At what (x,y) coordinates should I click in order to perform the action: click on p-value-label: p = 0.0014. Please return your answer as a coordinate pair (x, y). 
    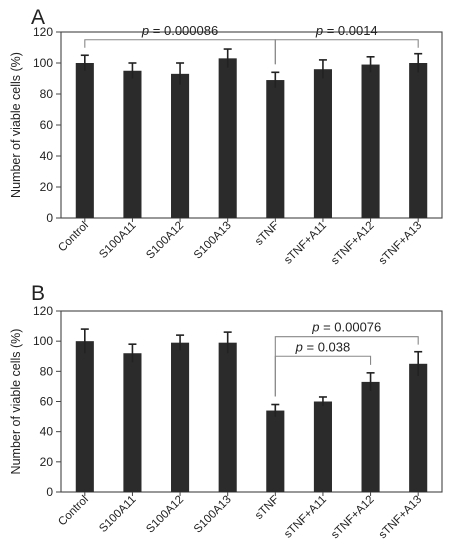
    Looking at the image, I should click on (346, 30).